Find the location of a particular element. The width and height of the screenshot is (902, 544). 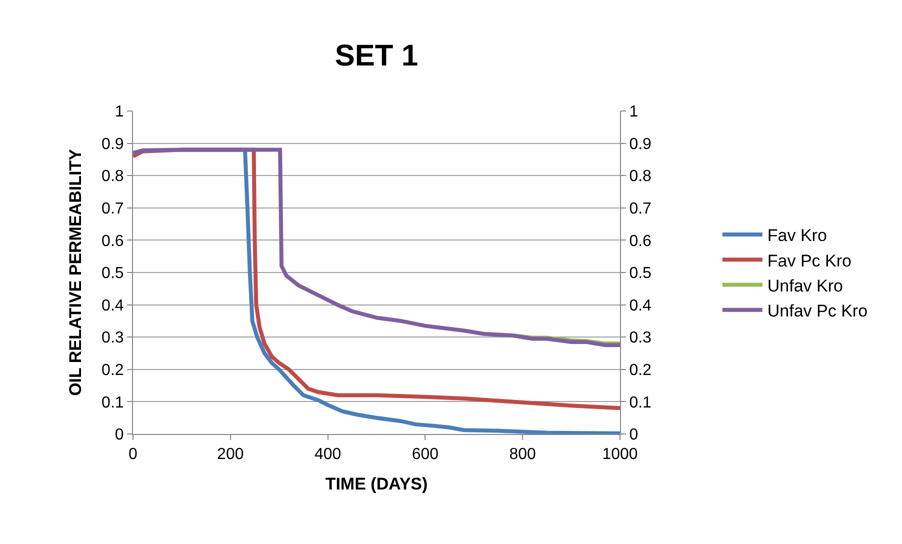

x-axis-title: TIME (DAYS) is located at coordinates (376, 484).